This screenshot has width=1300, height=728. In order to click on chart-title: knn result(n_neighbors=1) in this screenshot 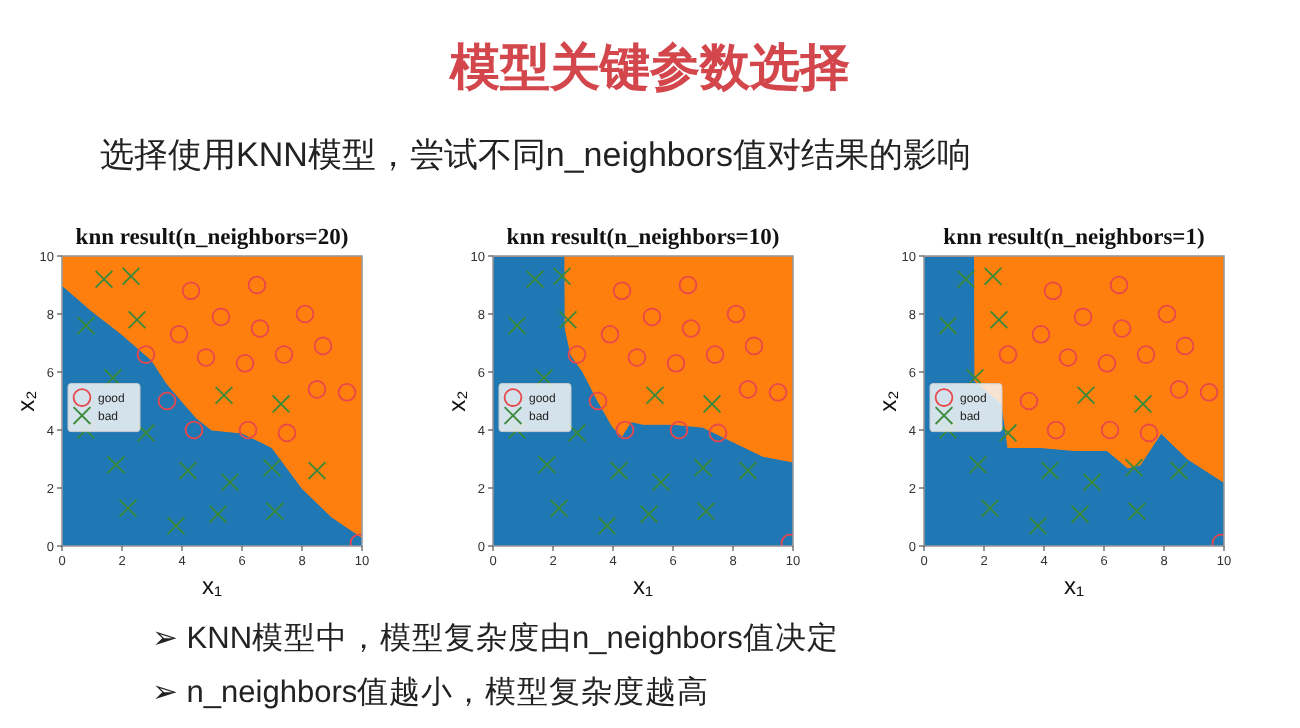, I will do `click(1074, 238)`.